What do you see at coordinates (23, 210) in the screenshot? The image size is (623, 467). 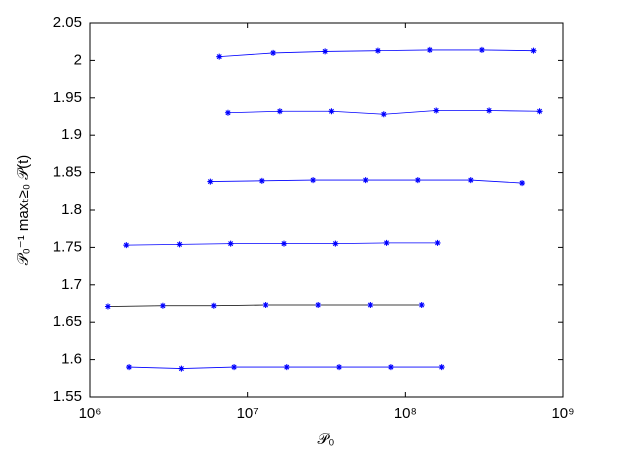 I see `y-axis-label: 𝒫₀⁻¹ maxₜ≥₀ 𝒫(t)` at bounding box center [23, 210].